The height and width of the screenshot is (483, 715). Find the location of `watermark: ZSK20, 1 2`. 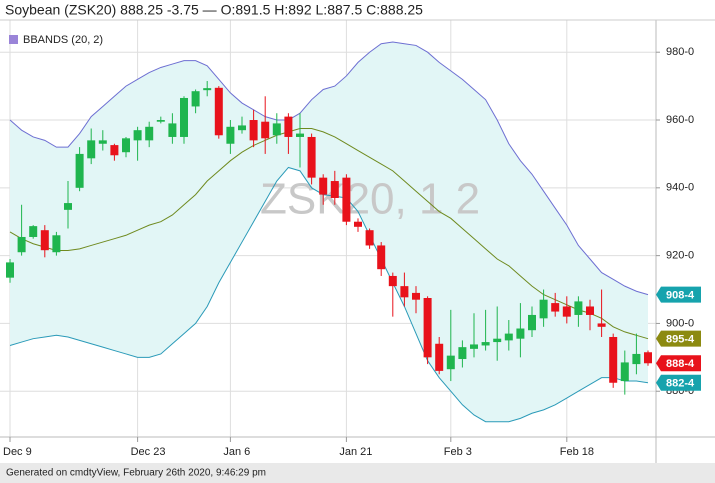

watermark: ZSK20, 1 2 is located at coordinates (370, 199).